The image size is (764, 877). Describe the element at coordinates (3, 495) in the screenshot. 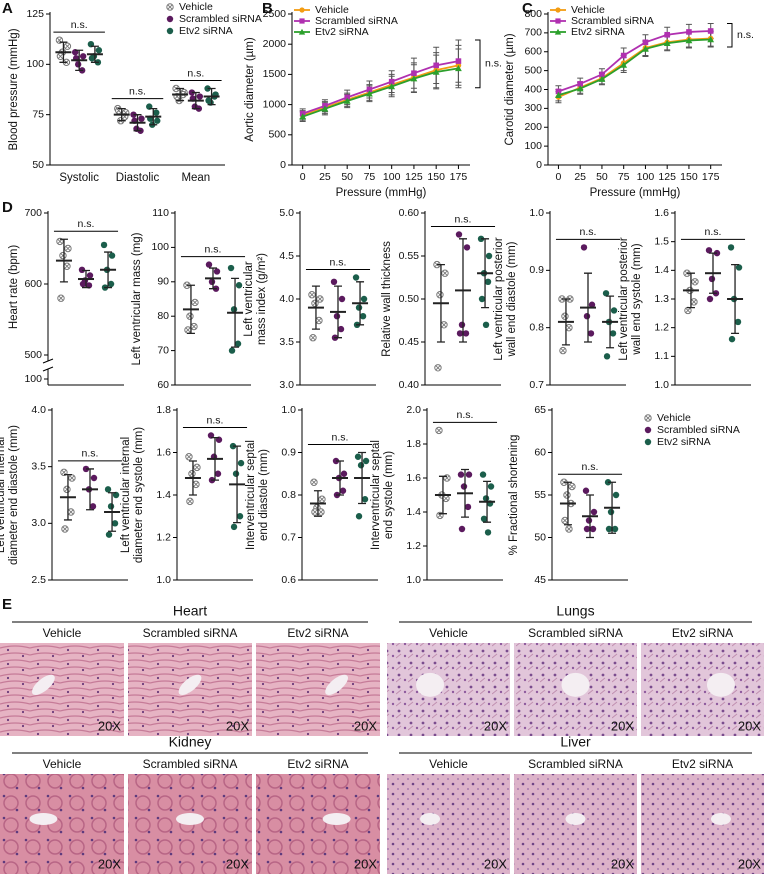

I see `y-axis-title: Left ventricular internal` at that location.